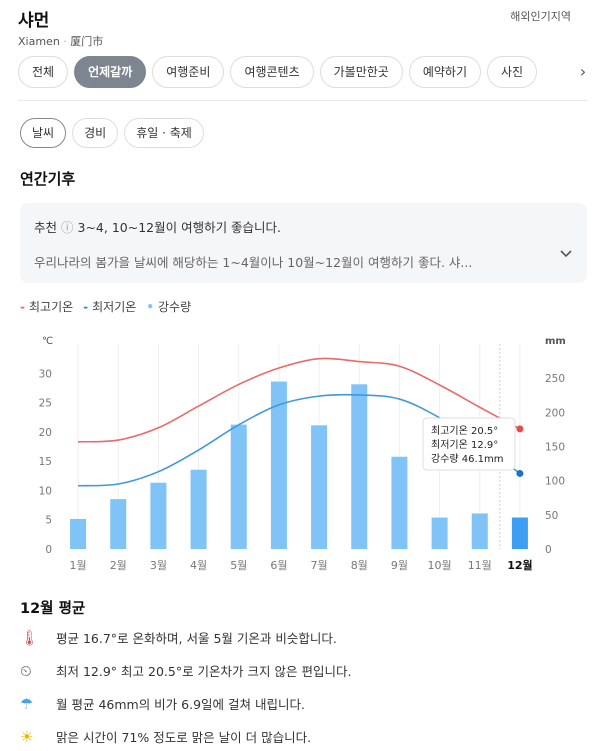  Describe the element at coordinates (519, 565) in the screenshot. I see `x-tick-label: 12월` at that location.